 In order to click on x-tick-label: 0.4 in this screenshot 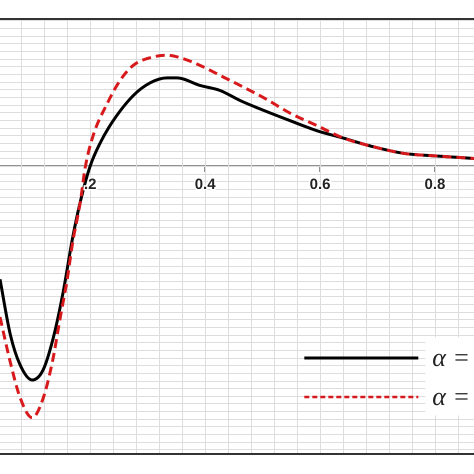, I will do `click(205, 185)`.